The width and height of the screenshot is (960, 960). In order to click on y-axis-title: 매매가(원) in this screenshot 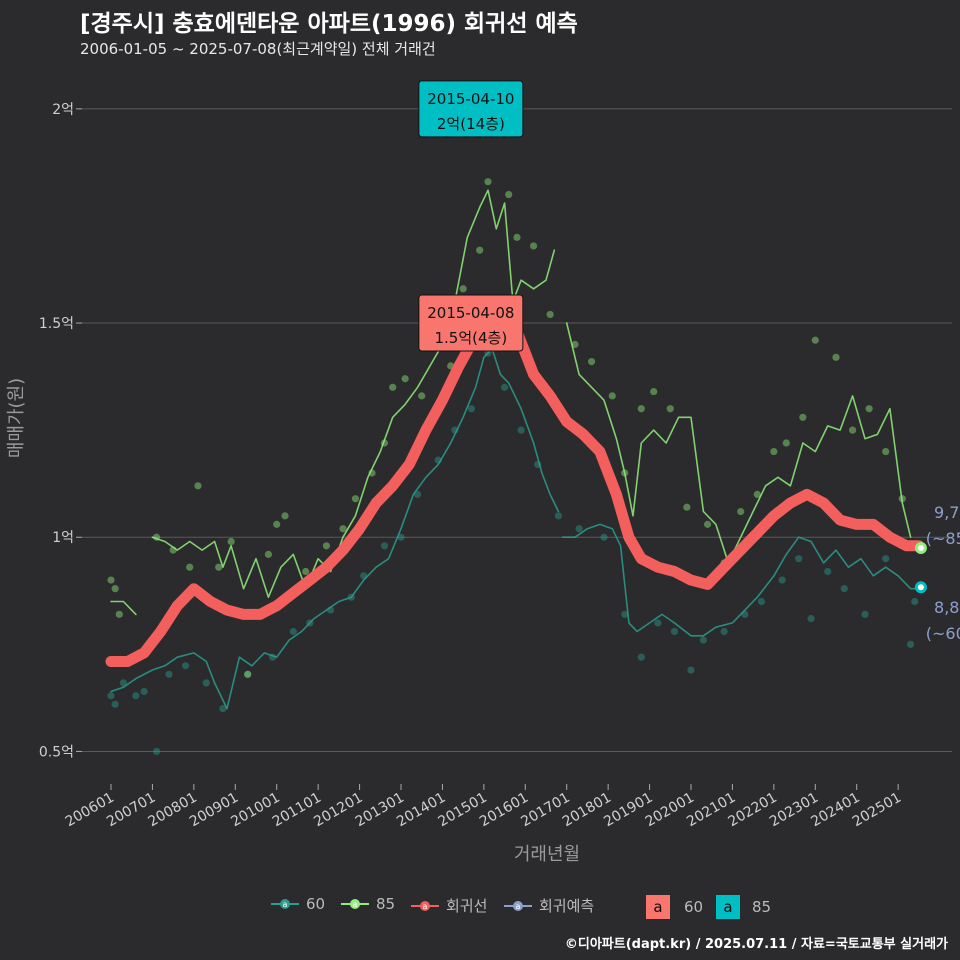, I will do `click(16, 418)`.